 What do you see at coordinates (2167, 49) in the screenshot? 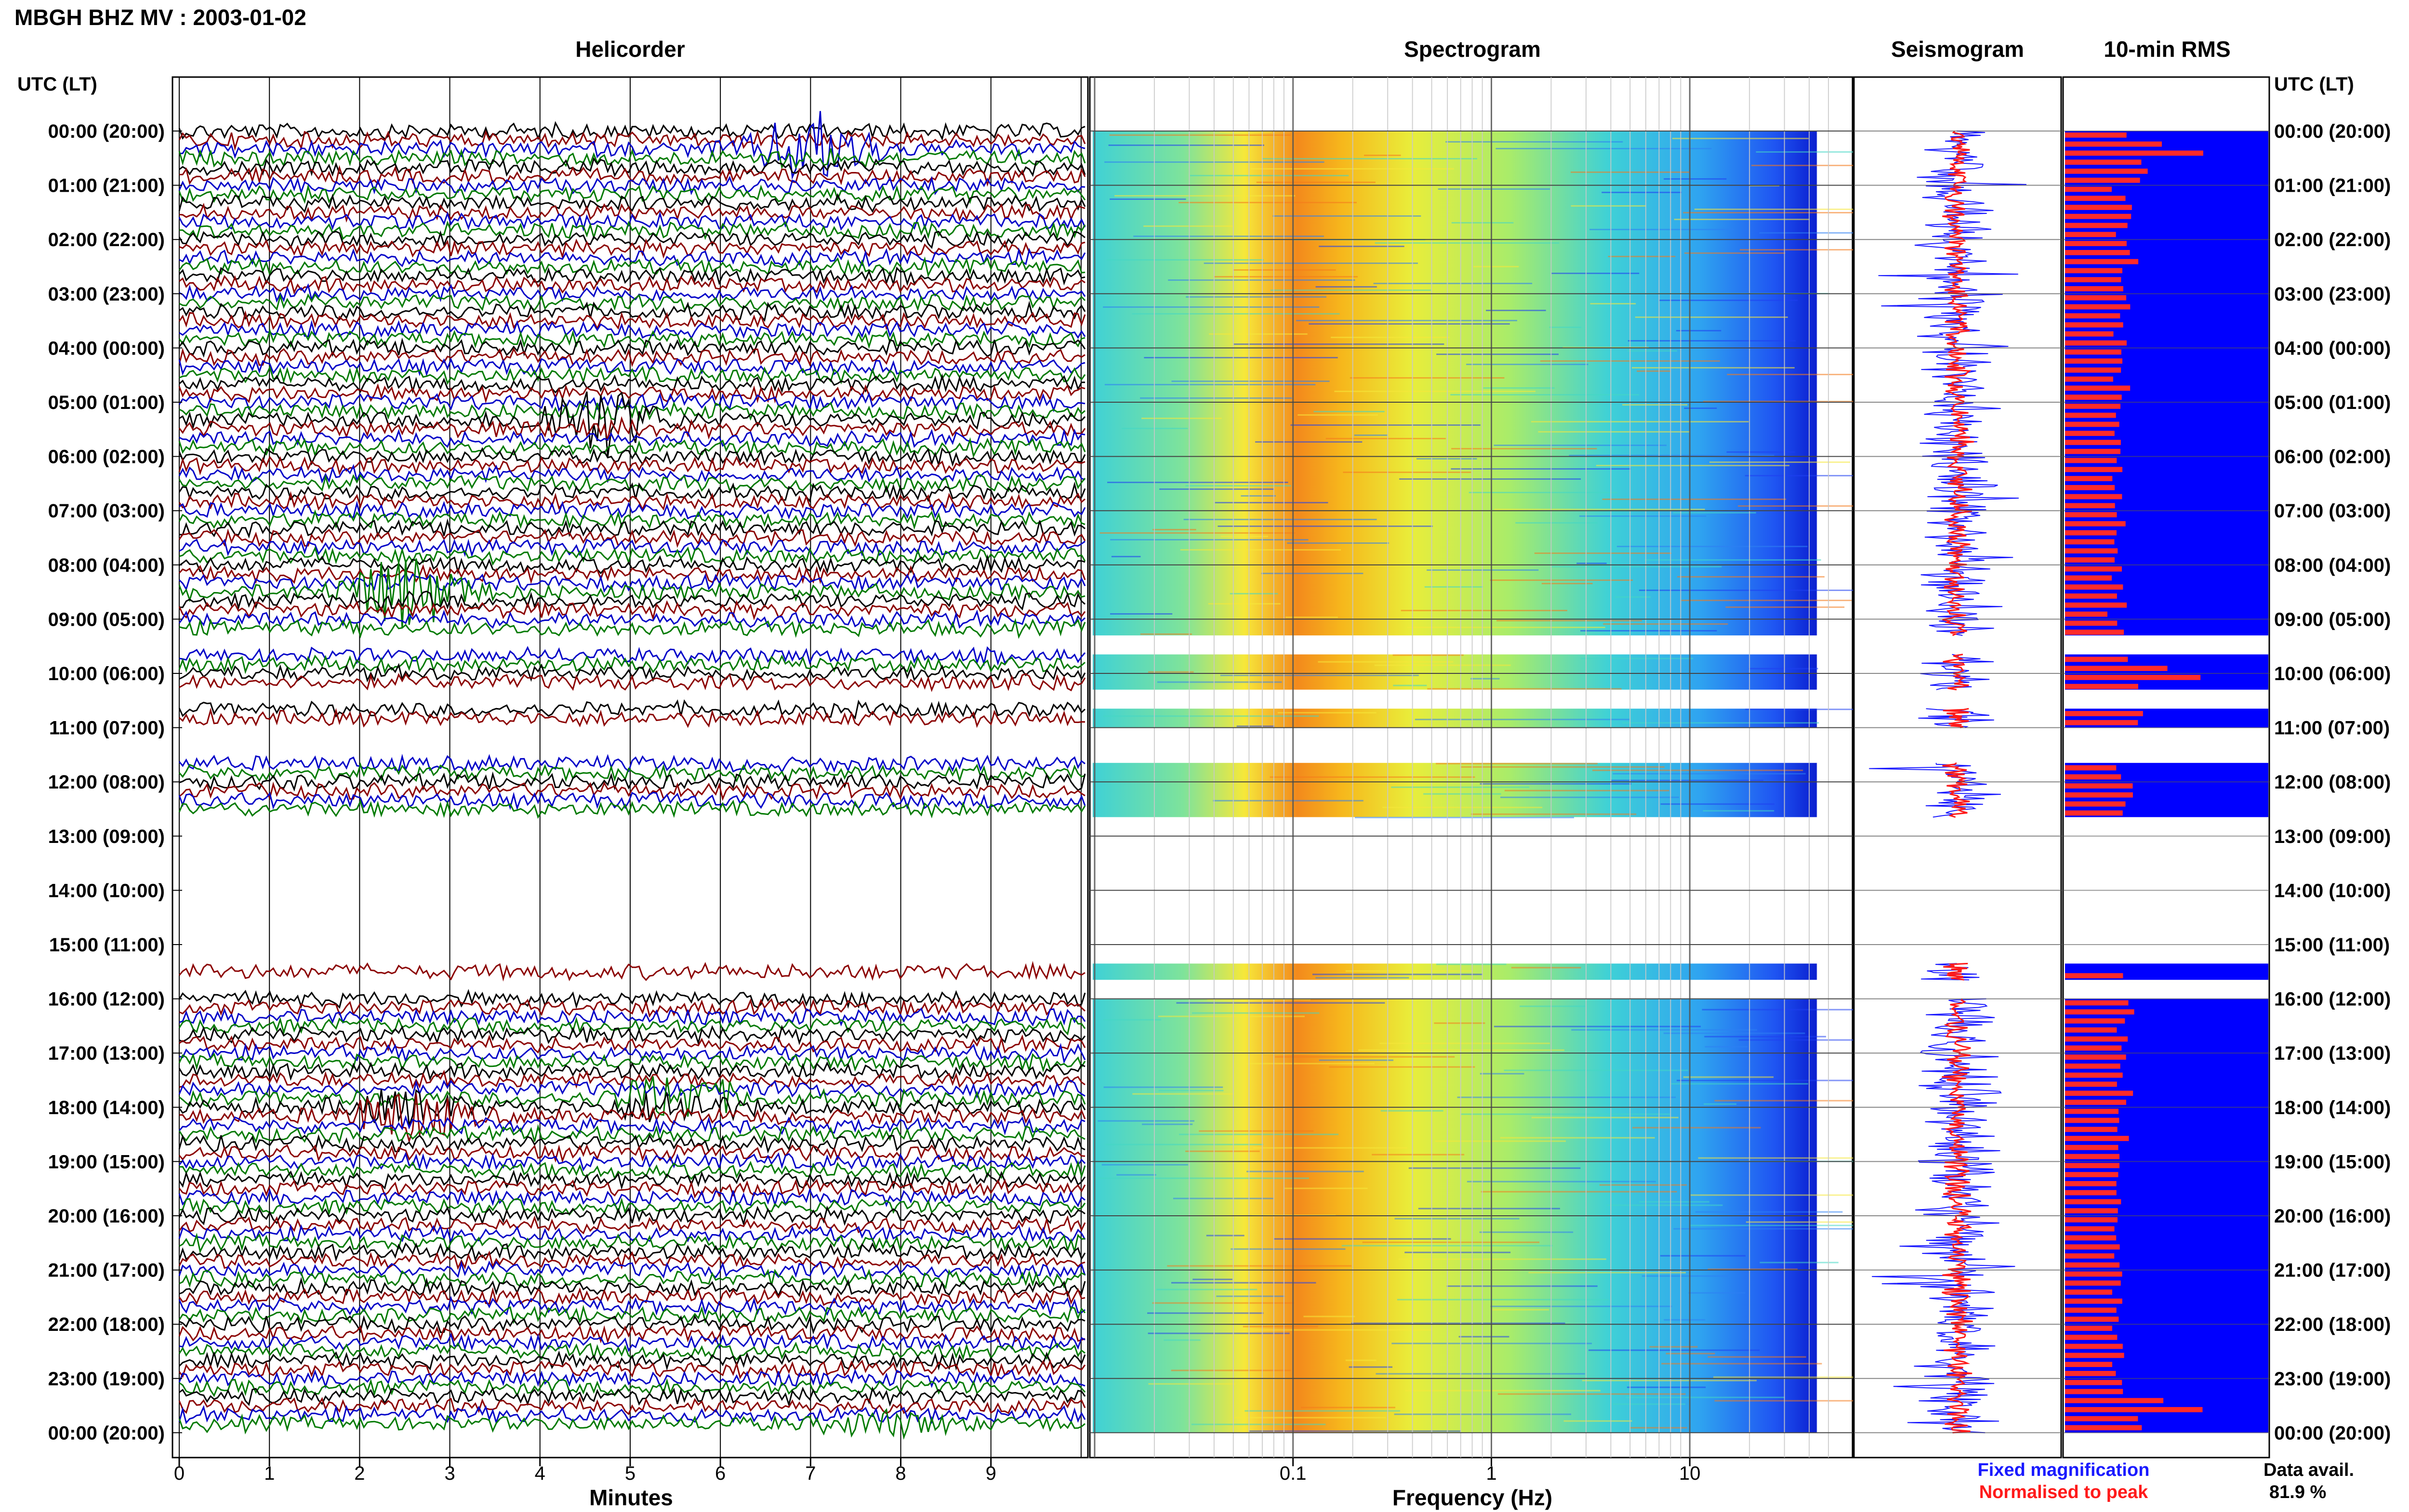
I see `rms-title: 10-min RMS` at bounding box center [2167, 49].